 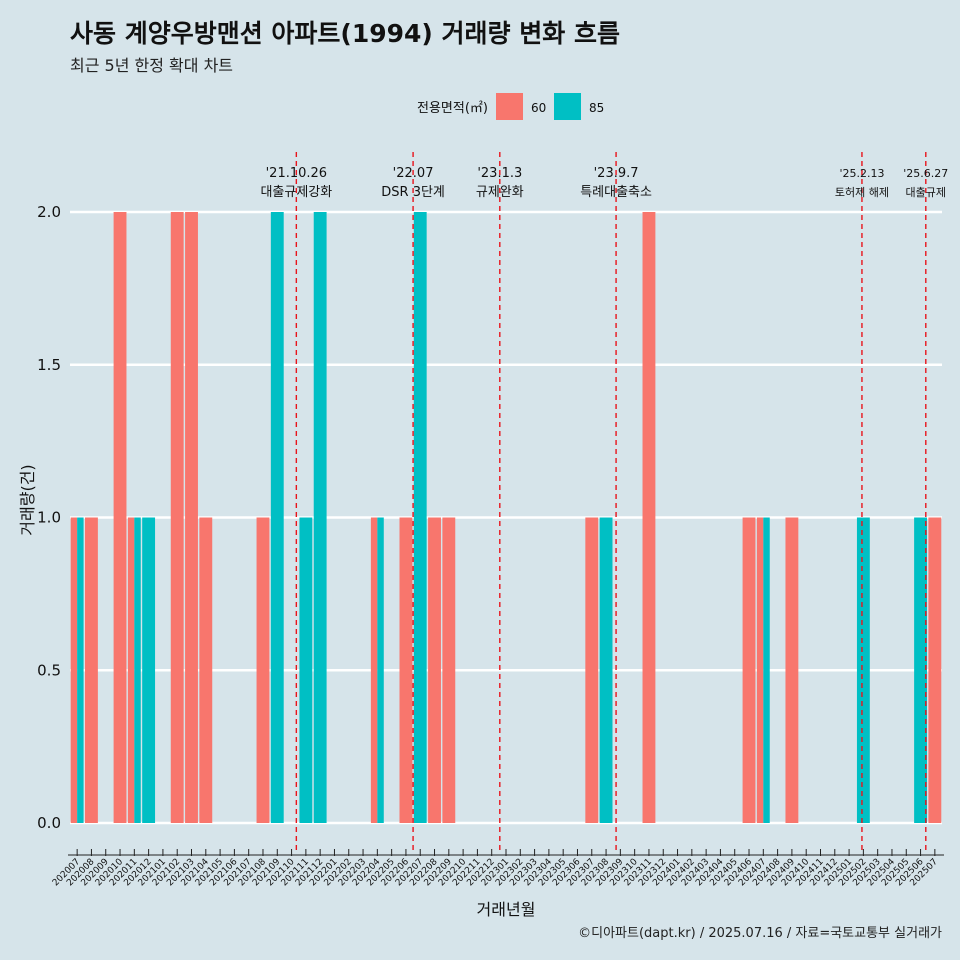 What do you see at coordinates (27, 499) in the screenshot?
I see `y-axis-title: 거래량(건)` at bounding box center [27, 499].